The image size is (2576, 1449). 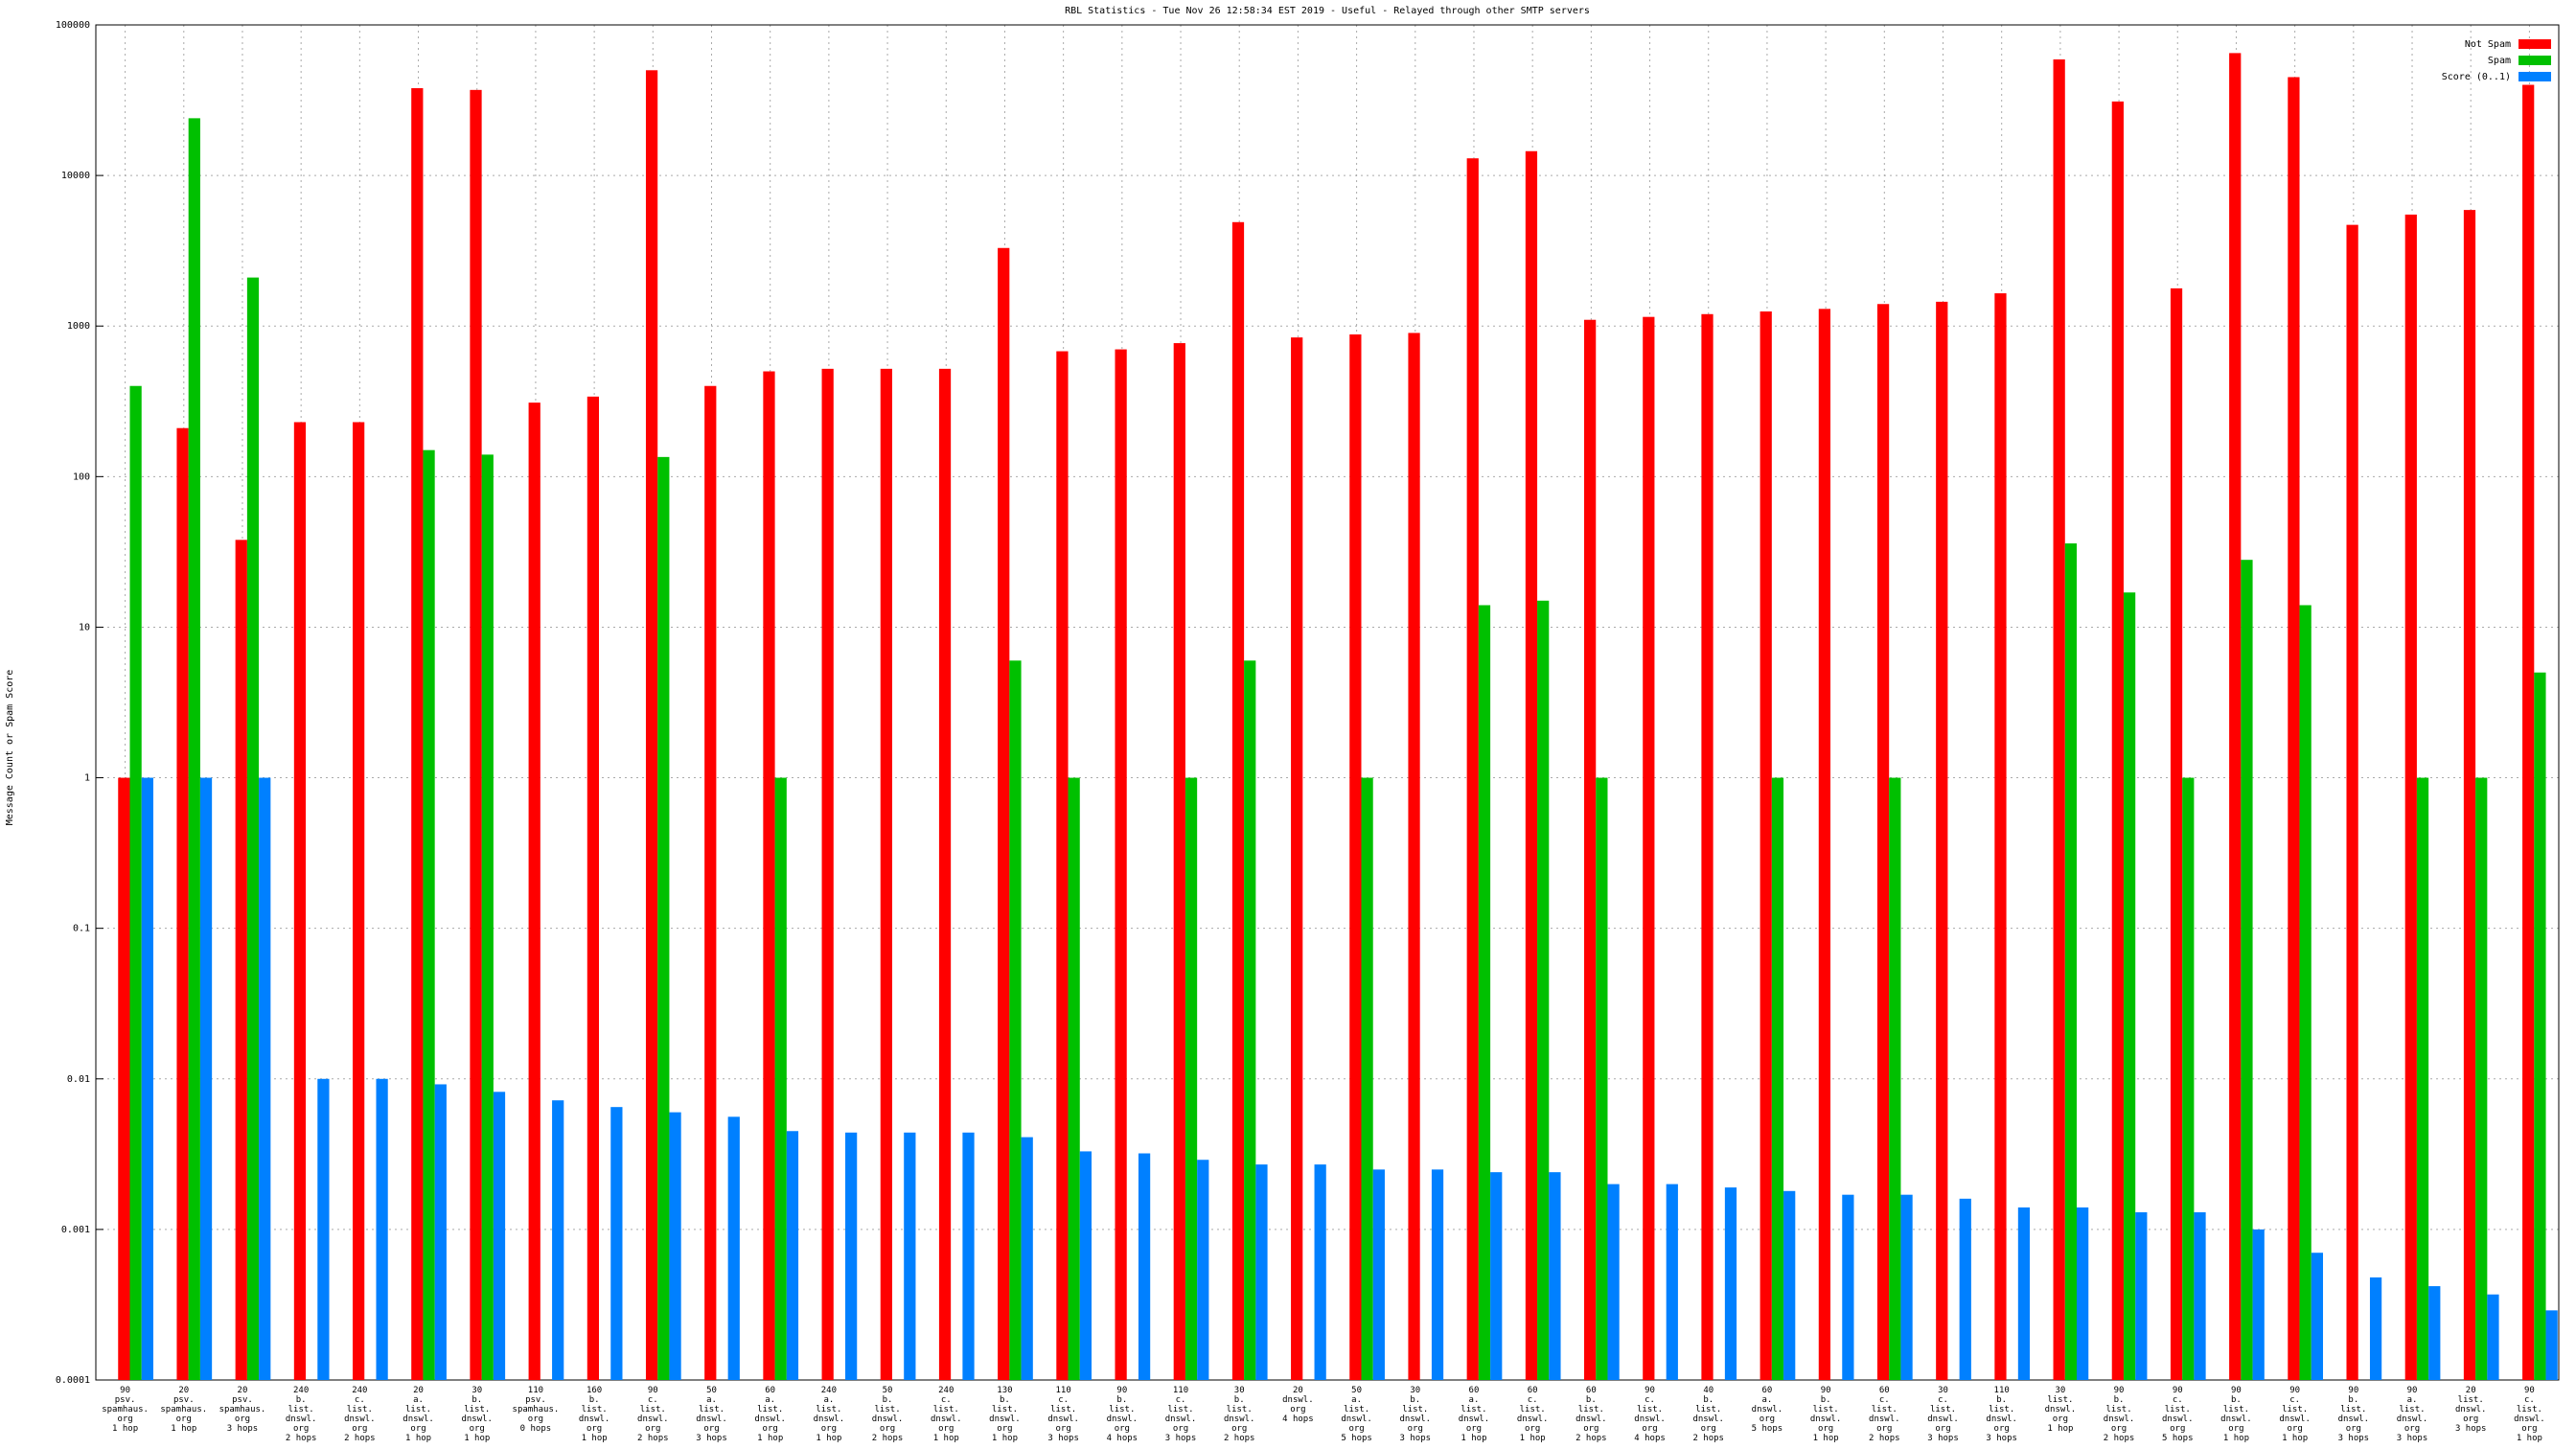 I want to click on x-tick-label: 50 b. list. dnswl. org 2 hops, so click(x=887, y=1414).